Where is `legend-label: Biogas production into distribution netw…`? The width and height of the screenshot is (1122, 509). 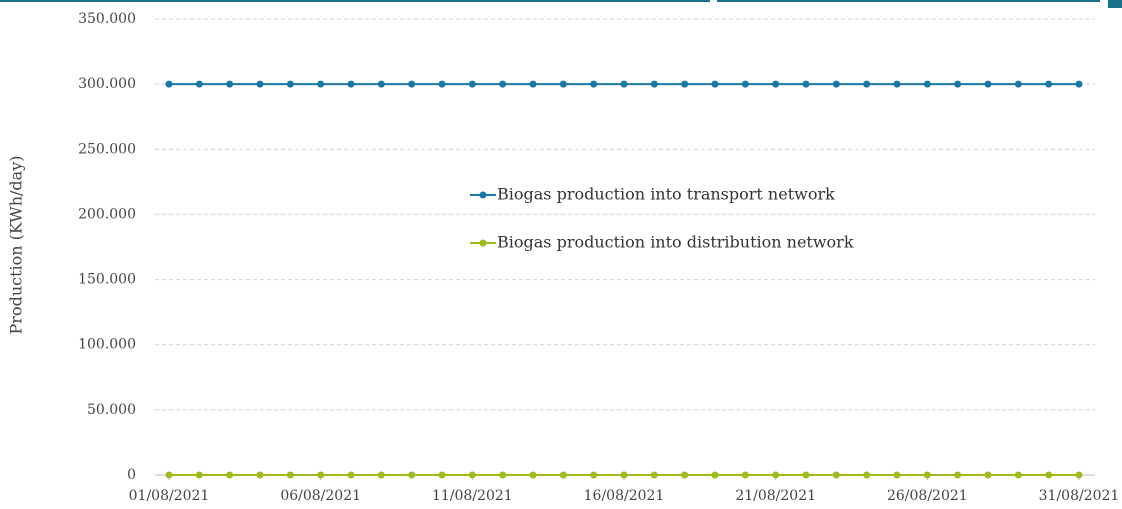 legend-label: Biogas production into distribution netw… is located at coordinates (675, 242).